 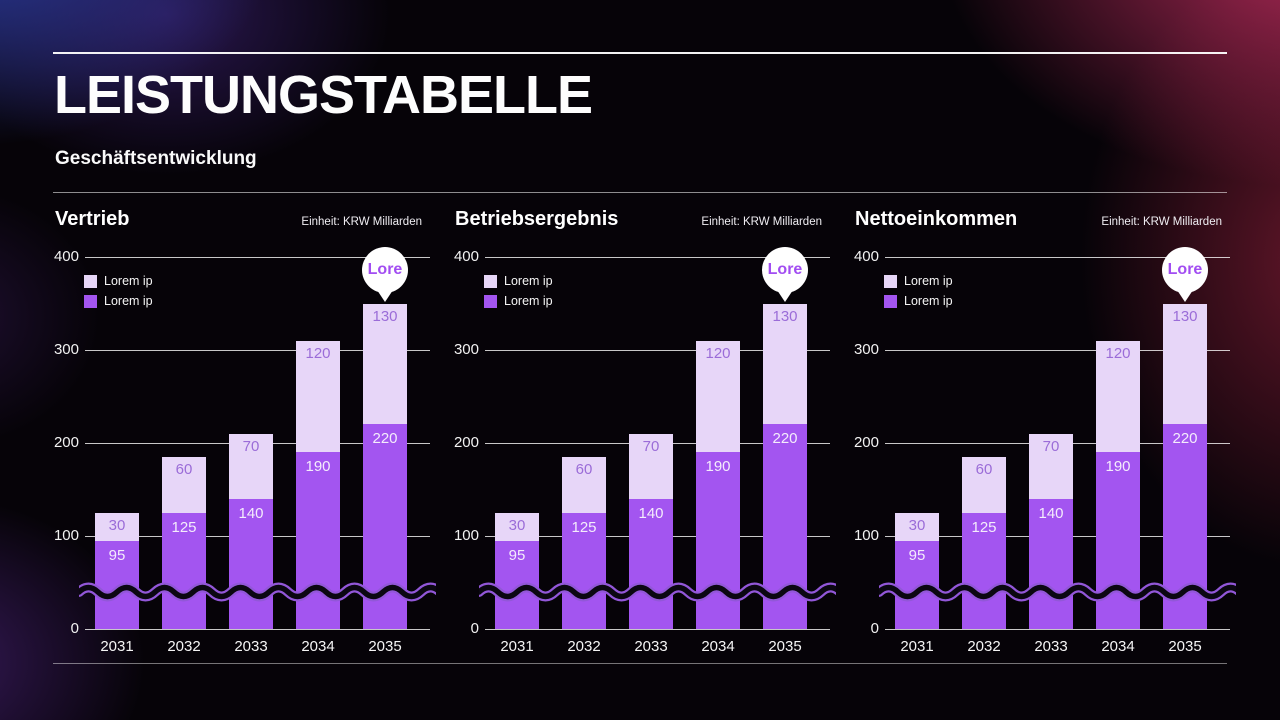 What do you see at coordinates (466, 256) in the screenshot?
I see `y-axis-tick-label: 400` at bounding box center [466, 256].